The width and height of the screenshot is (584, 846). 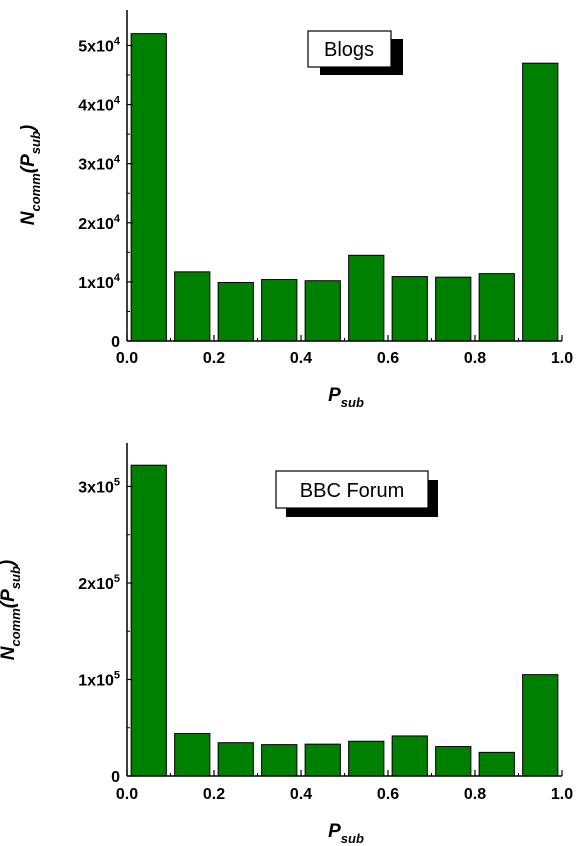 I want to click on y-tick-label: 5x10⁴, so click(x=99, y=45).